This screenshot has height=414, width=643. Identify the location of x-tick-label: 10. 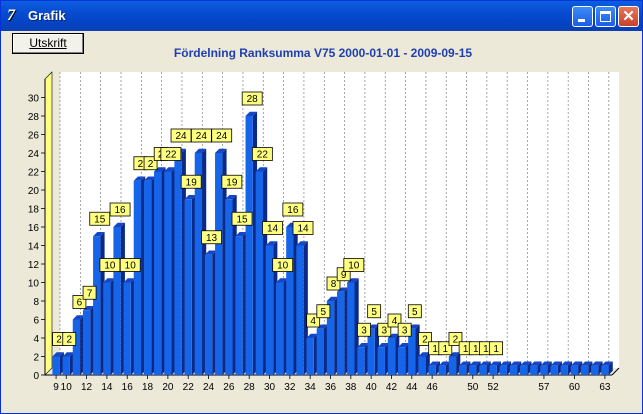
(67, 387).